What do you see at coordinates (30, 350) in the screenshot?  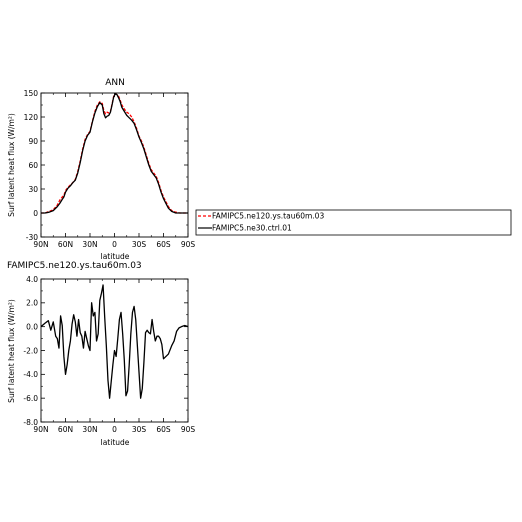 I see `y-tick-label: -2.0` at bounding box center [30, 350].